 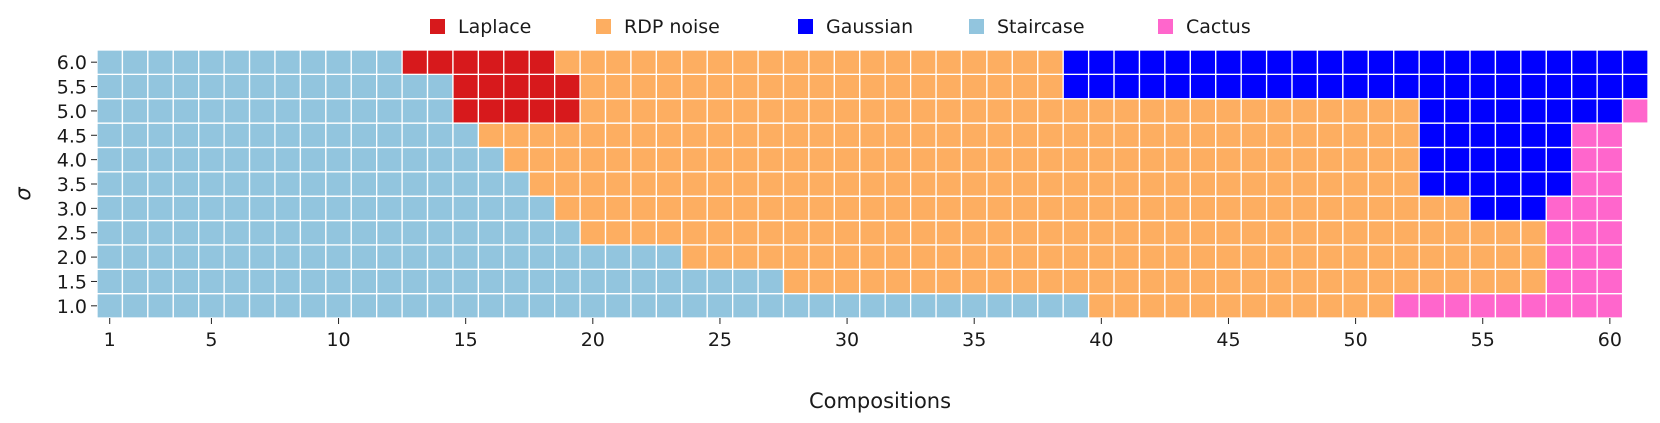 What do you see at coordinates (1610, 340) in the screenshot?
I see `x-tick-label: 60` at bounding box center [1610, 340].